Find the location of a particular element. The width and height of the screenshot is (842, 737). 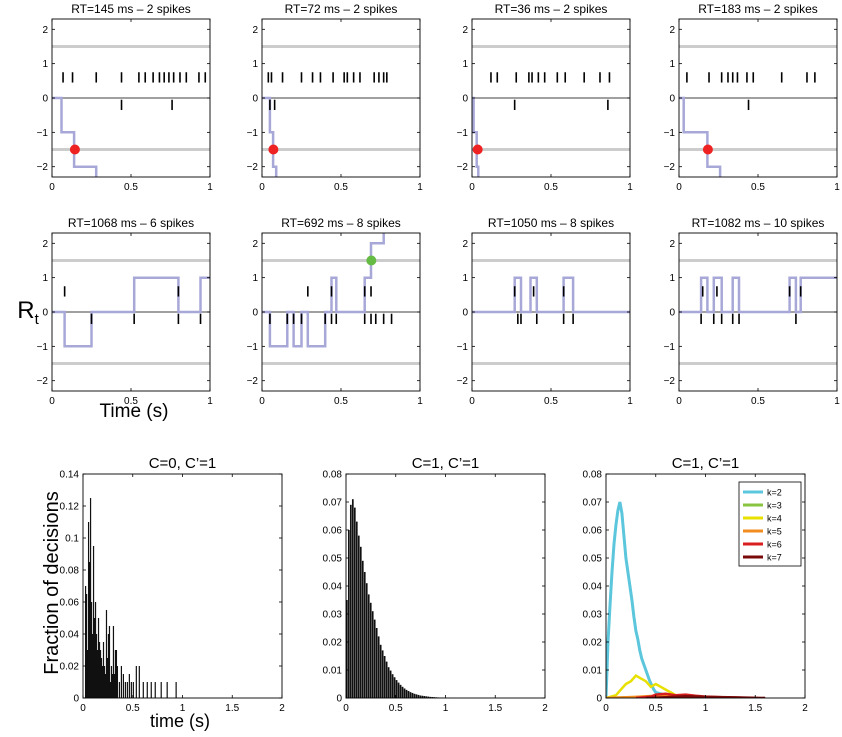

y-tick-label: 0.03 is located at coordinates (333, 615).